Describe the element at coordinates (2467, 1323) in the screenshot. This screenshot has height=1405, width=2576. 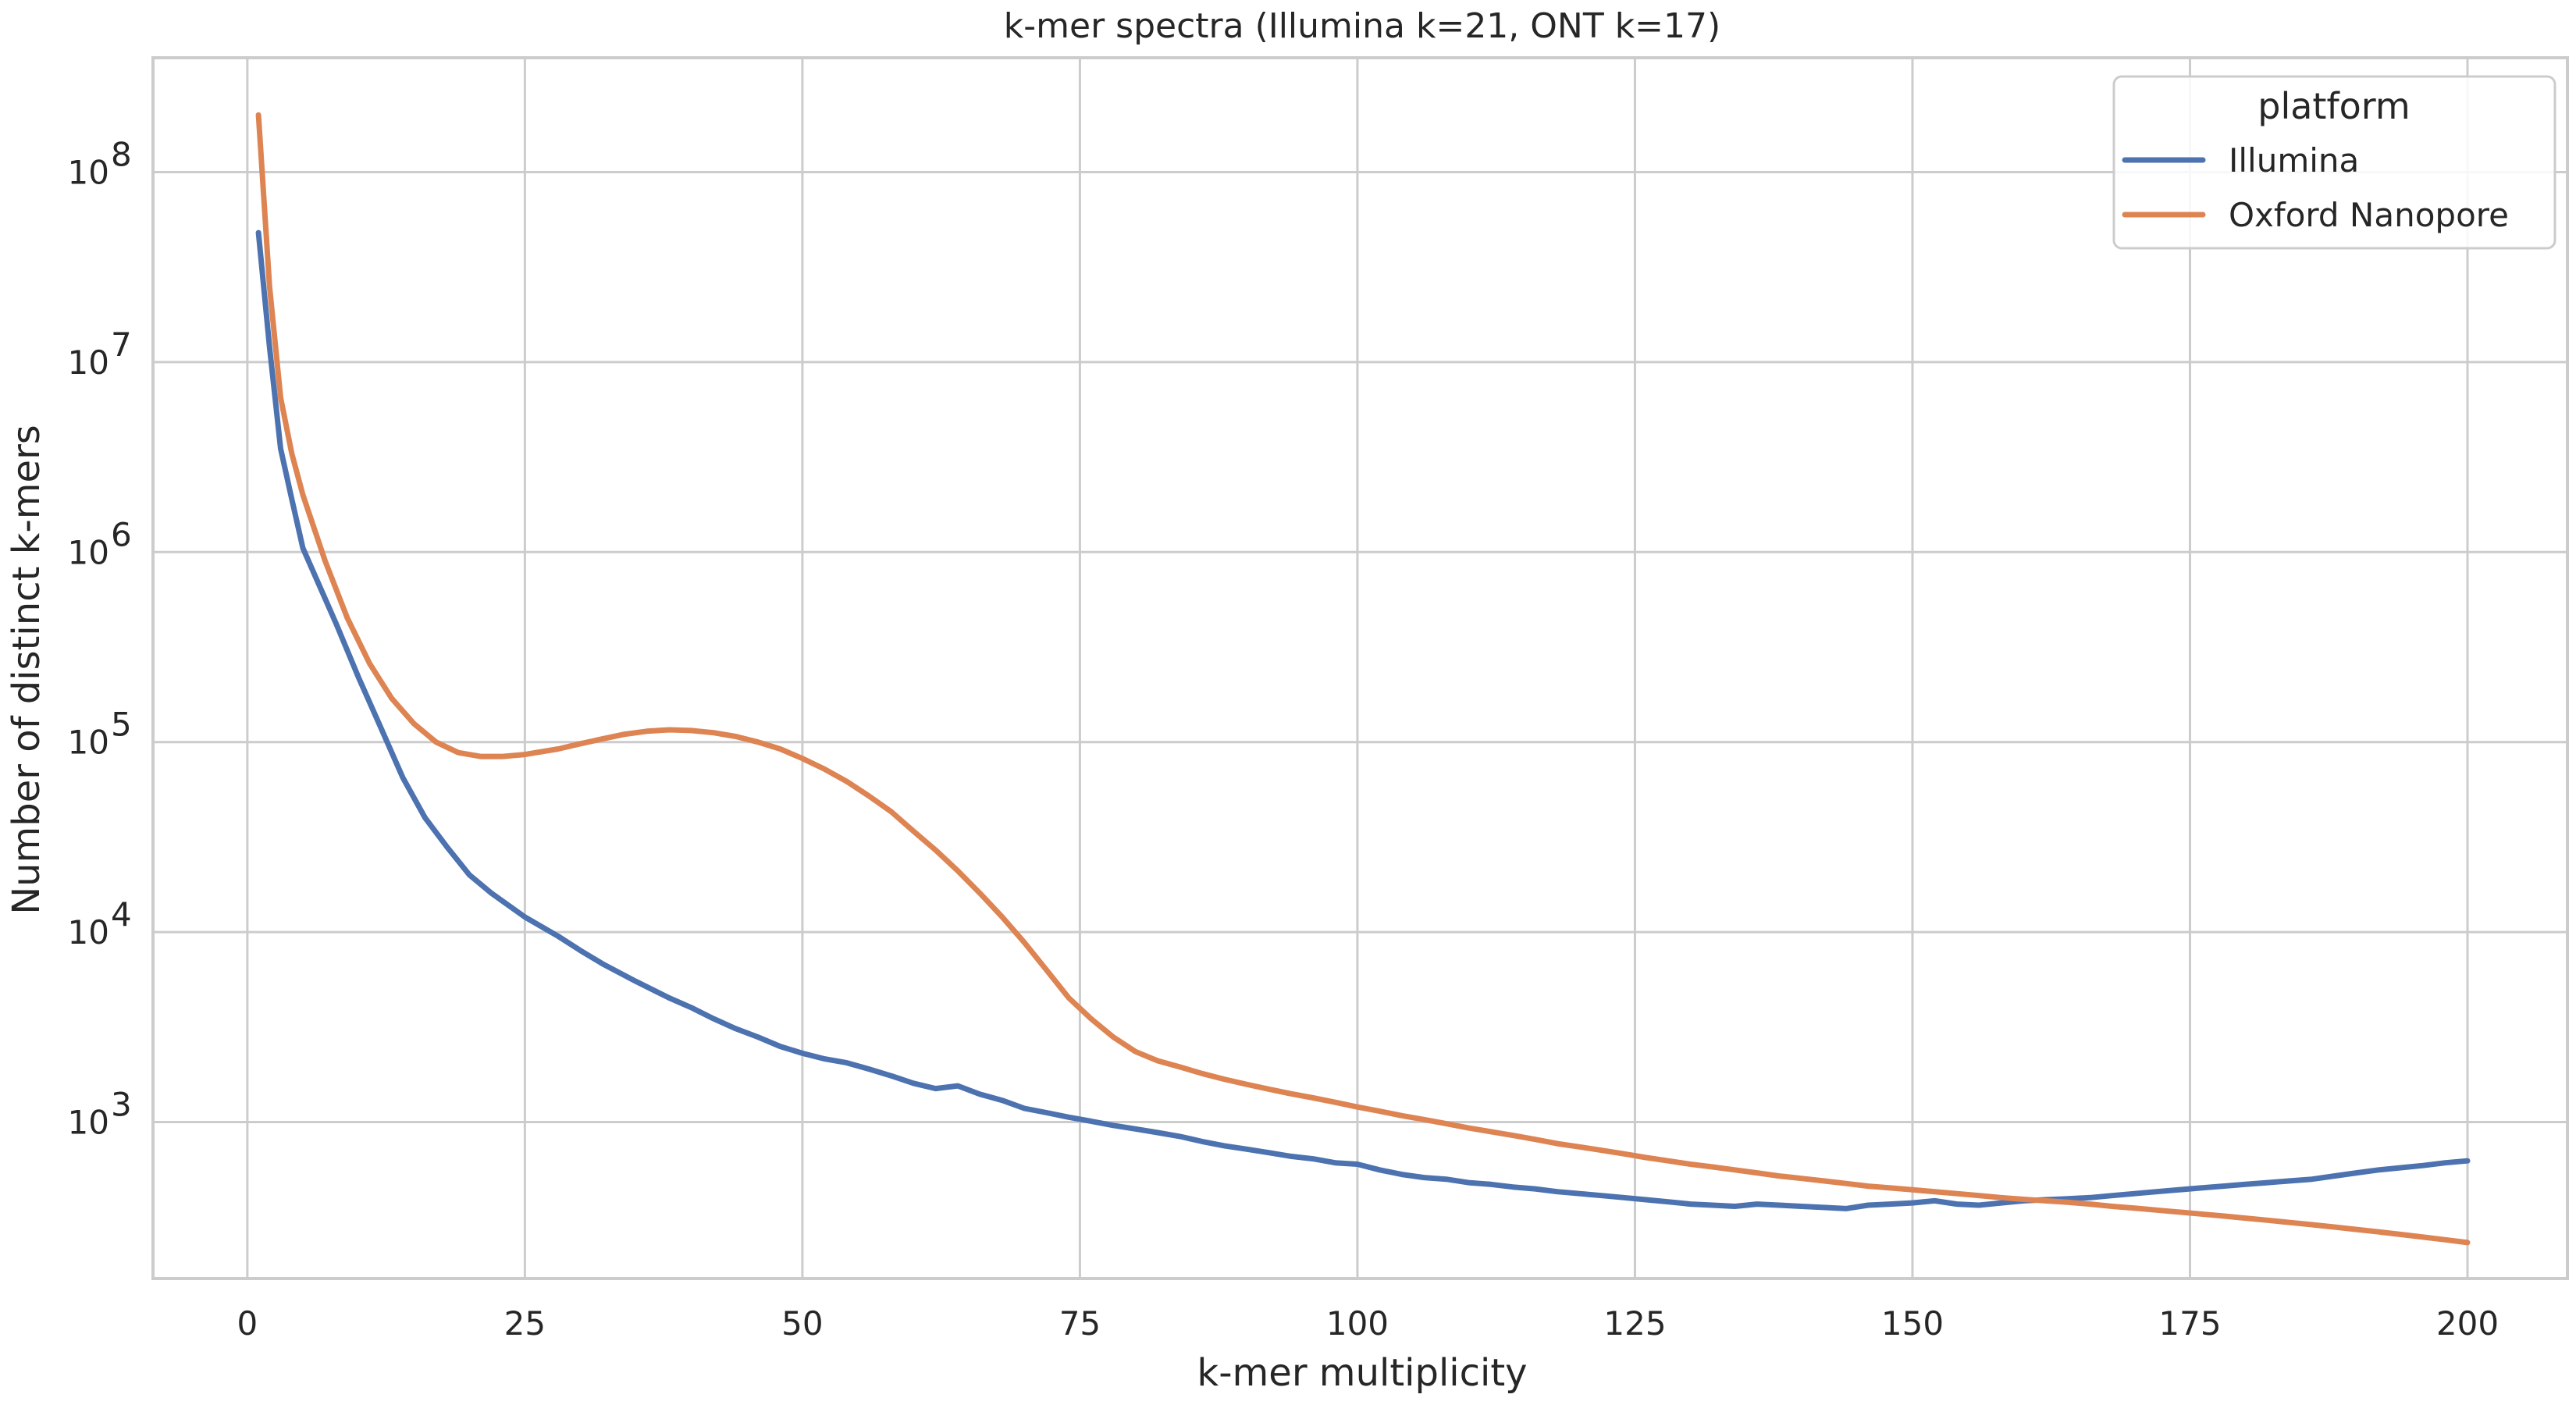
I see `x-tick-label: 200` at that location.